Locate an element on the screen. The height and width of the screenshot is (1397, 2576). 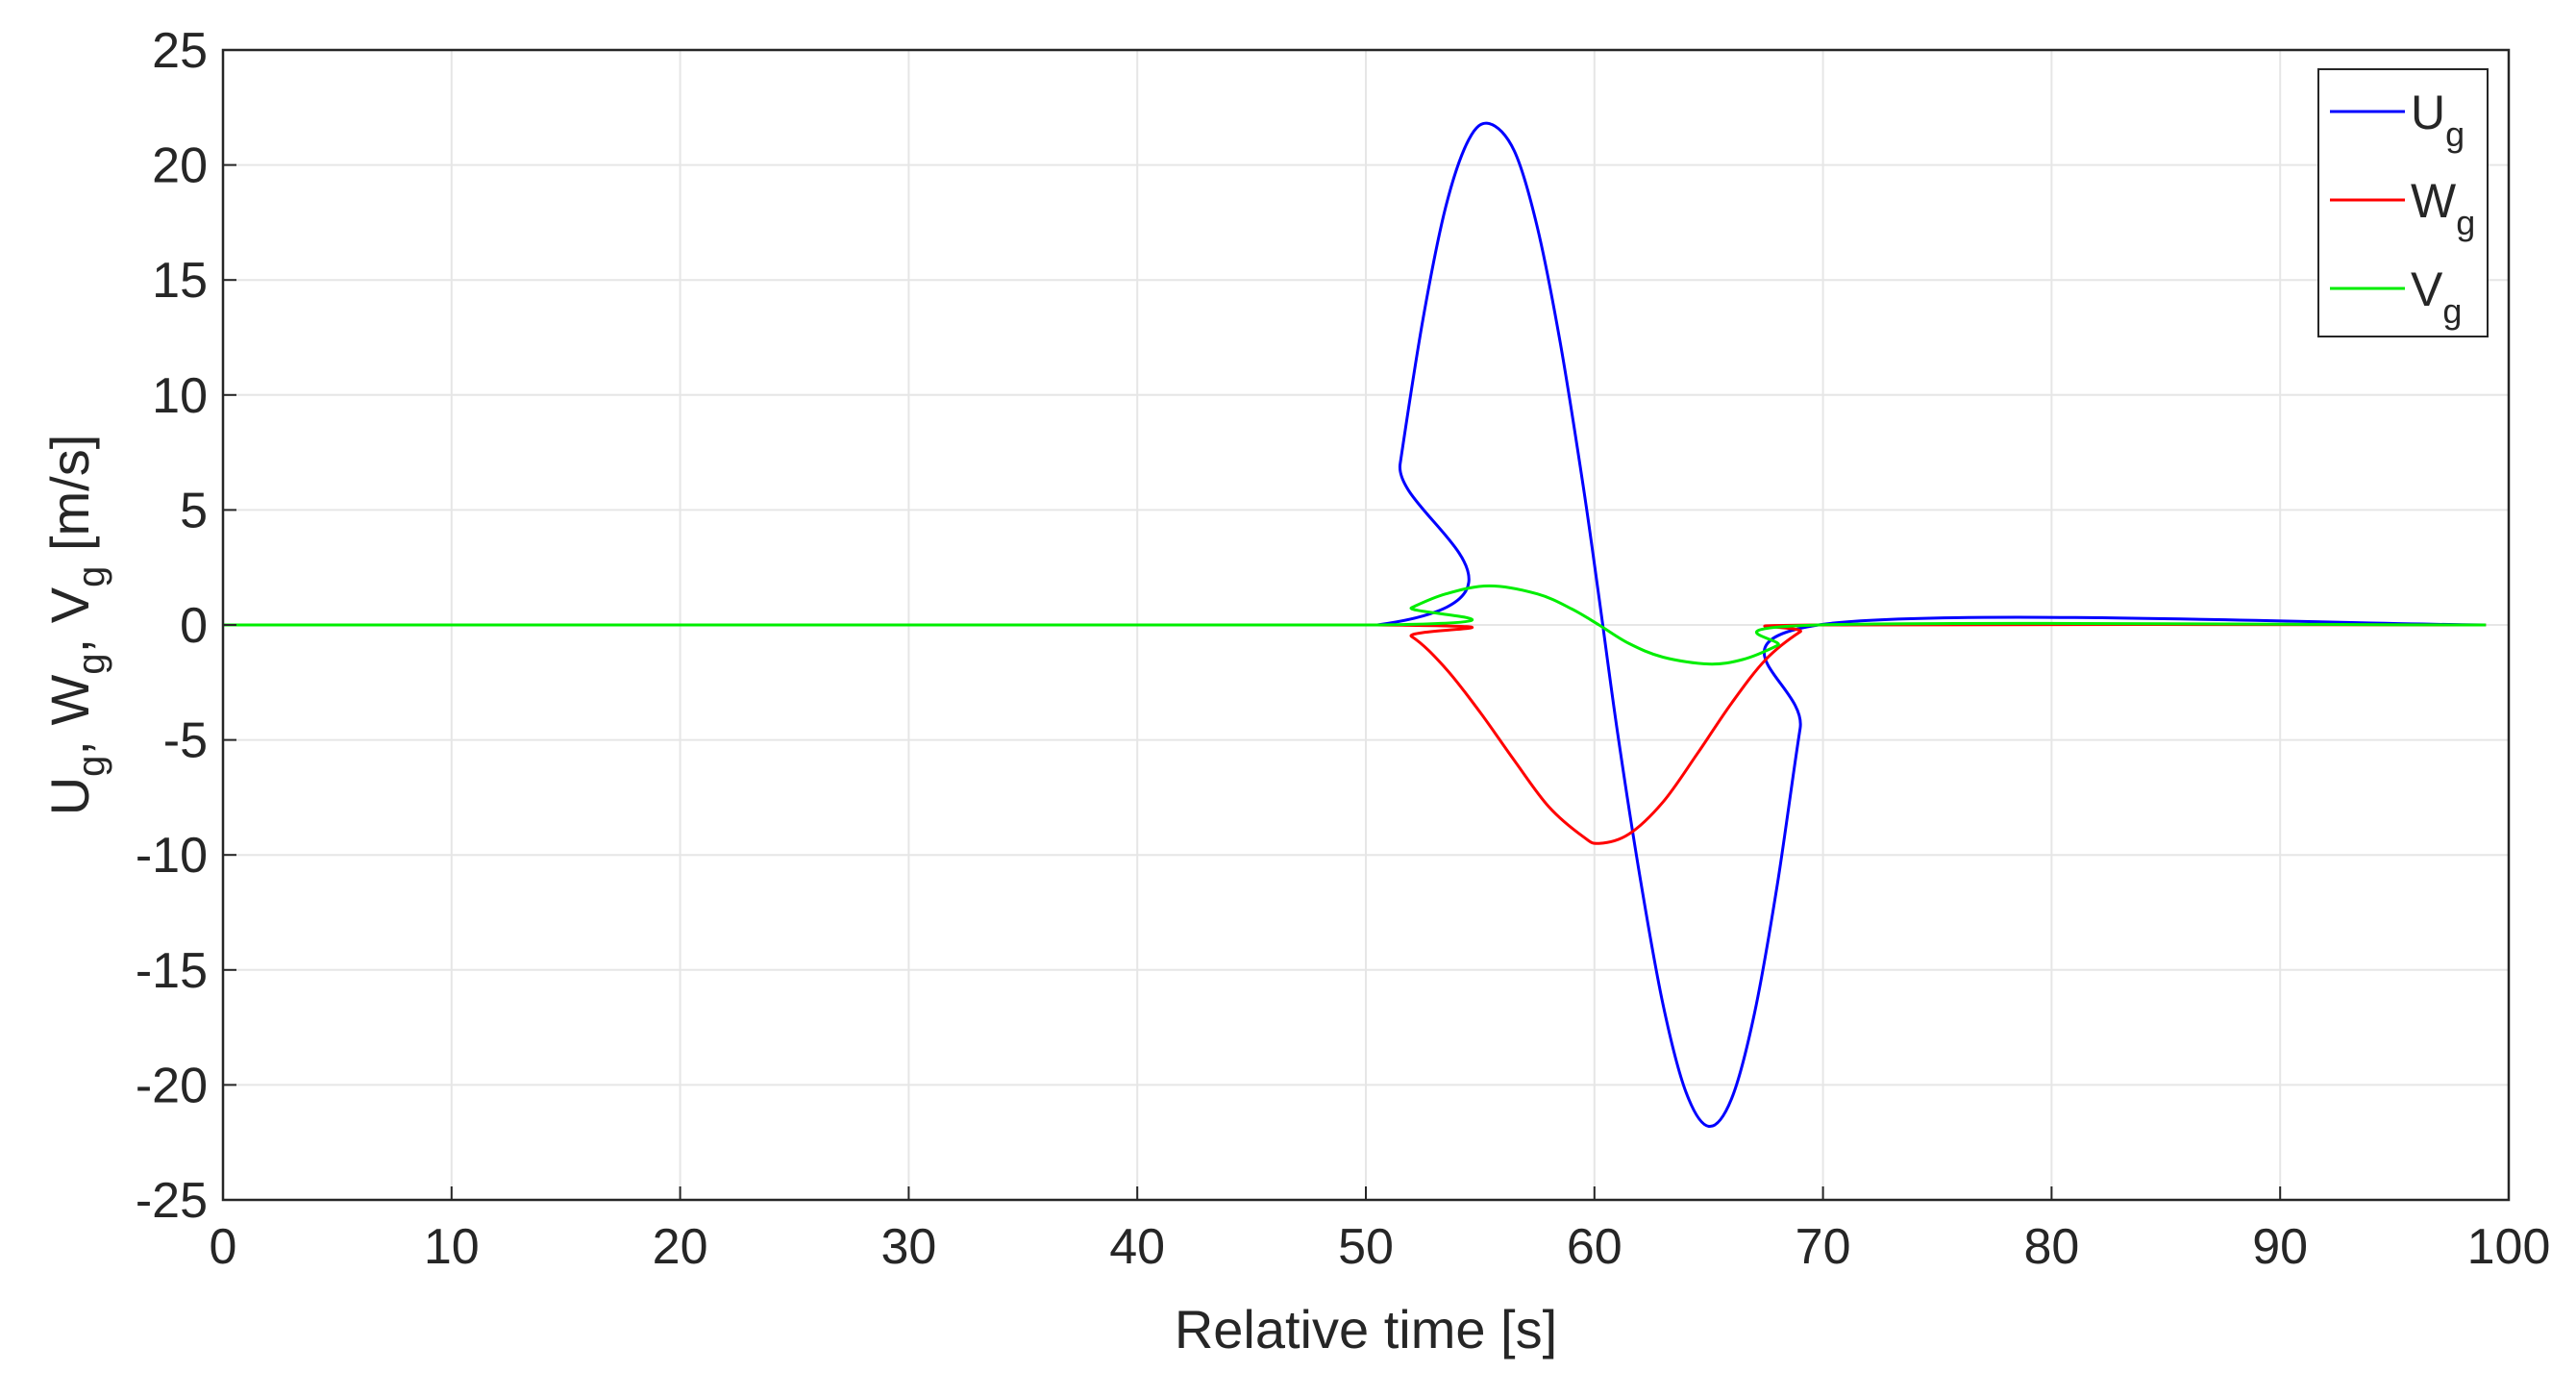
x-tick-label: 10 is located at coordinates (452, 1247).